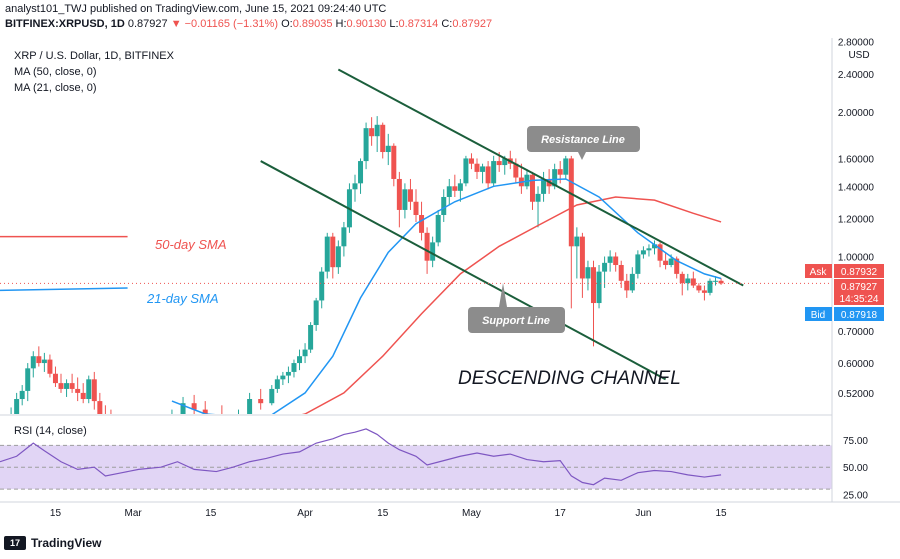  I want to click on open-label: O:, so click(287, 24).